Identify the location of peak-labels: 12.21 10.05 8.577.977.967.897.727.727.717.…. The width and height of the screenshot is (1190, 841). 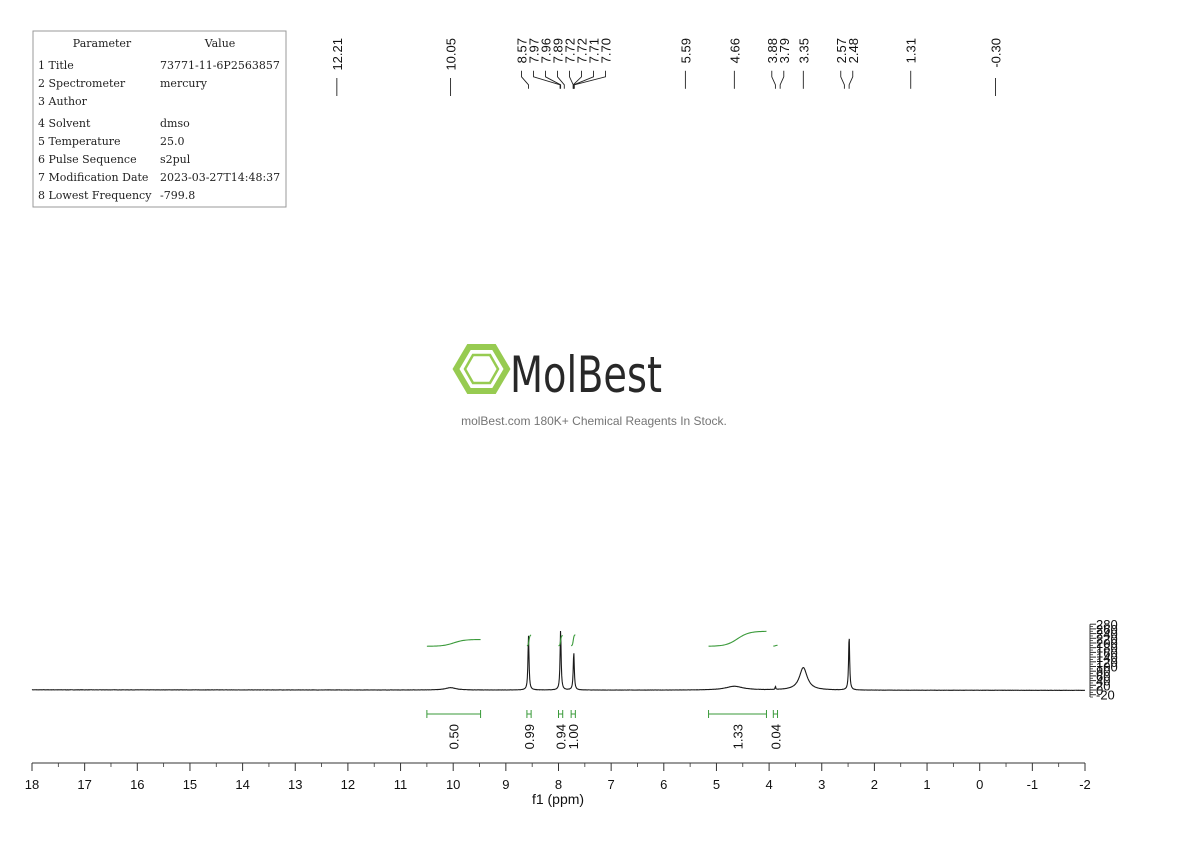
(666, 67).